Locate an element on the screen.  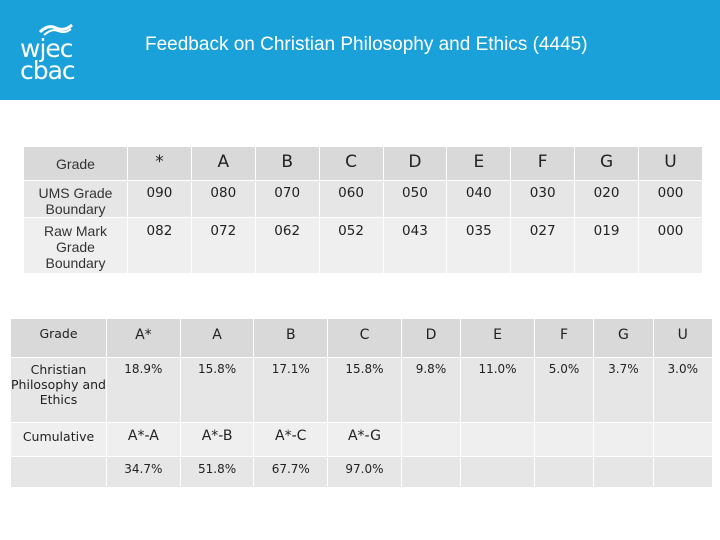
ums-cell: 070 is located at coordinates (287, 199).